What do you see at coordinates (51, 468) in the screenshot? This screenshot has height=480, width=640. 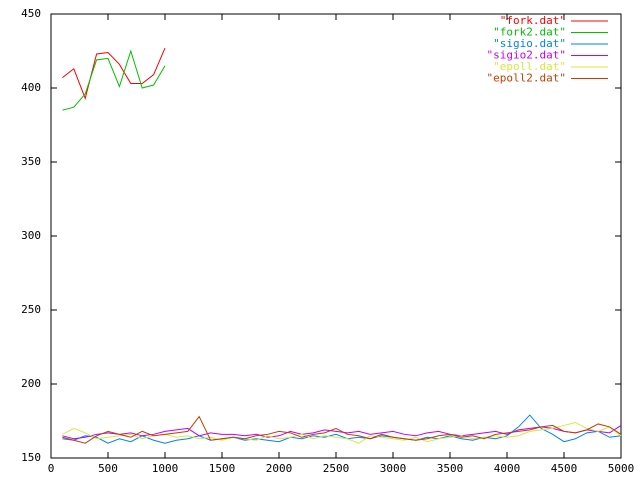 I see `x-tick-label: 0` at bounding box center [51, 468].